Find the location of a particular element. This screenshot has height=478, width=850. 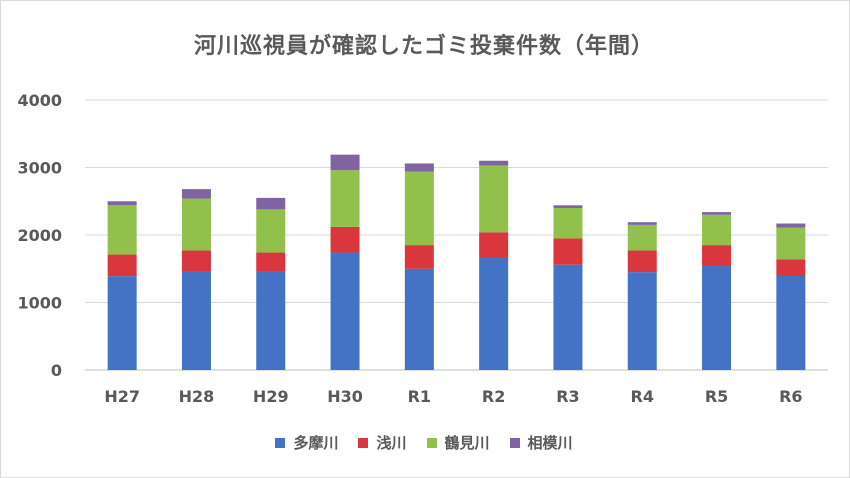

x-tick-label: H27 is located at coordinates (122, 396).